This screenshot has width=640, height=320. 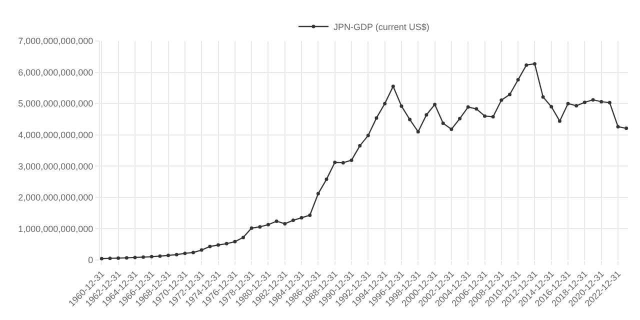 What do you see at coordinates (56, 135) in the screenshot?
I see `y-tick-label: 4,000,000,000,000` at bounding box center [56, 135].